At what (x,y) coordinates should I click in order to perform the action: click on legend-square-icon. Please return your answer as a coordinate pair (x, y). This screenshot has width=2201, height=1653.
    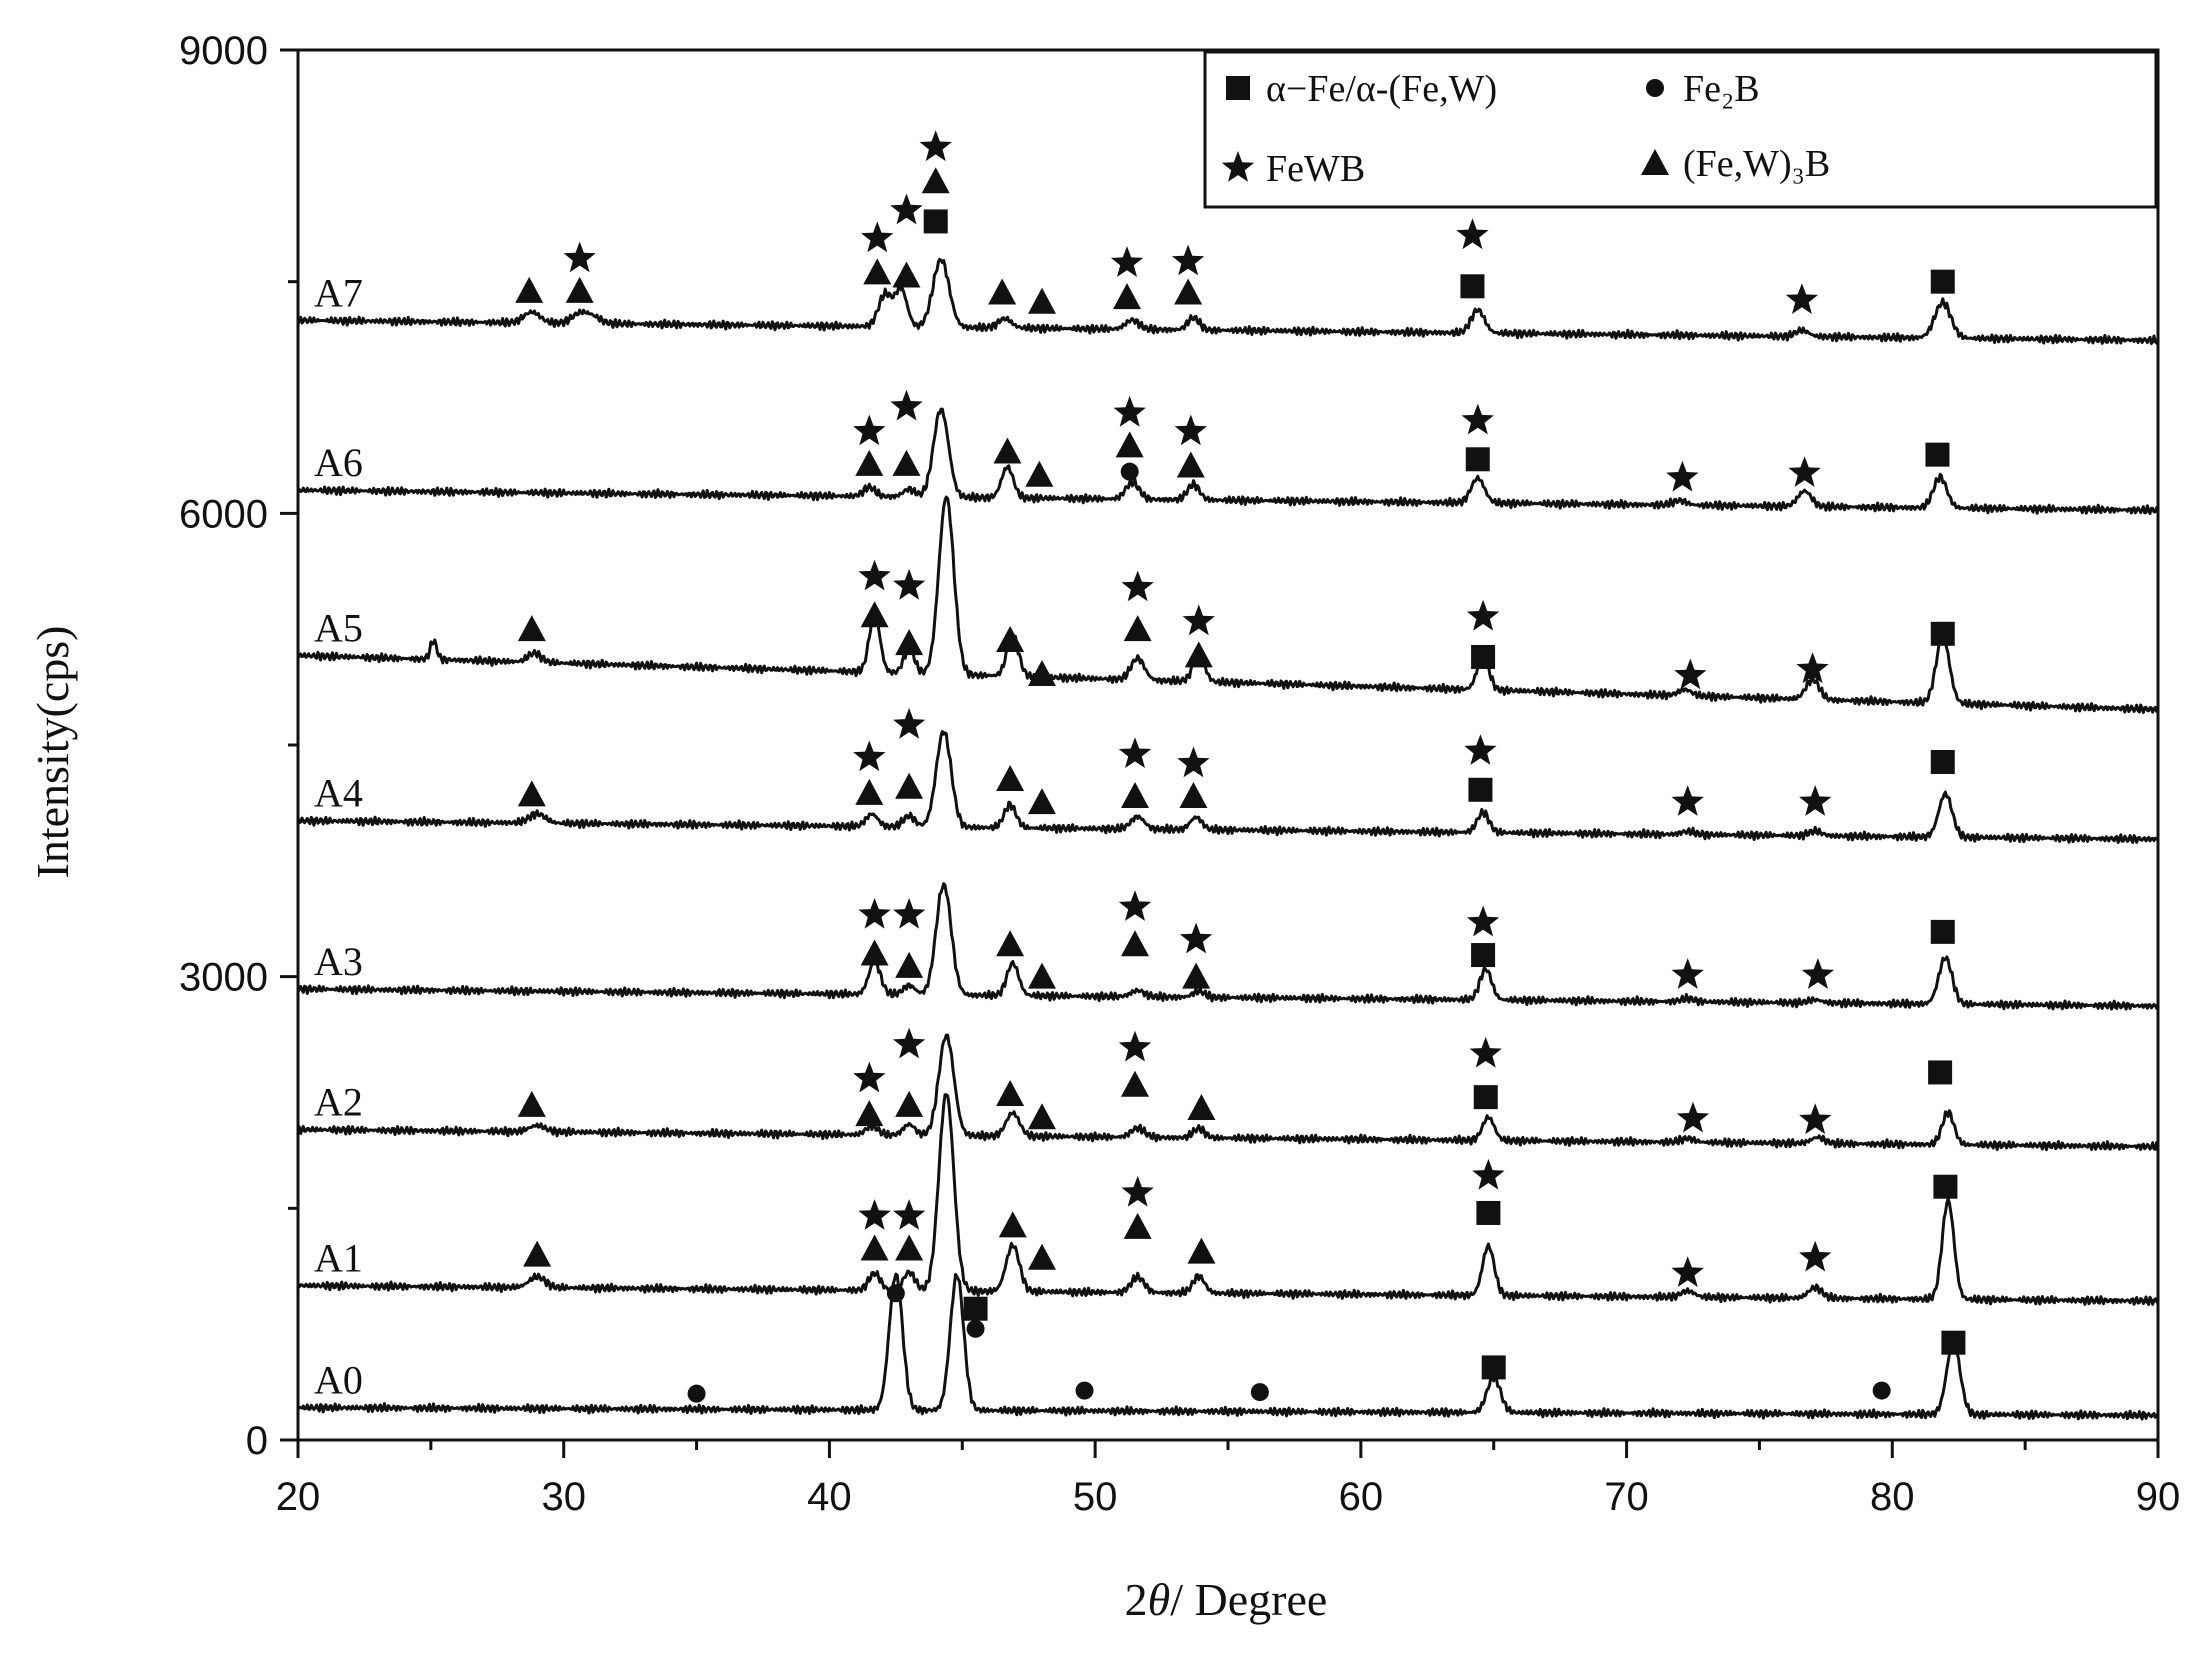
    Looking at the image, I should click on (1238, 88).